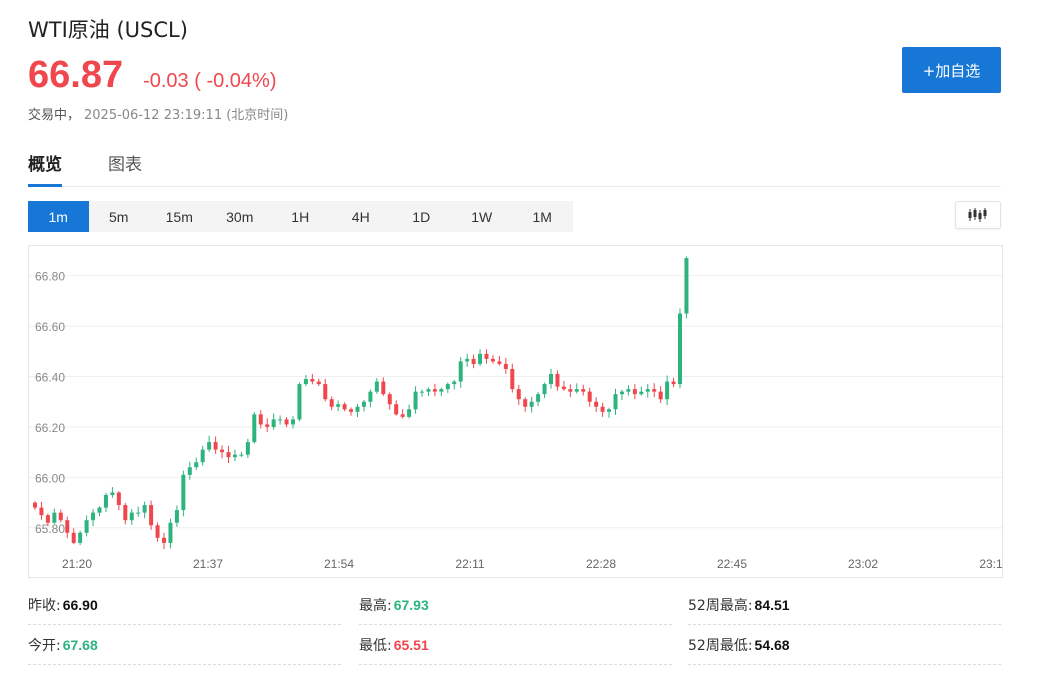 The width and height of the screenshot is (1037, 696). What do you see at coordinates (208, 564) in the screenshot?
I see `x-tick-label: 21:37` at bounding box center [208, 564].